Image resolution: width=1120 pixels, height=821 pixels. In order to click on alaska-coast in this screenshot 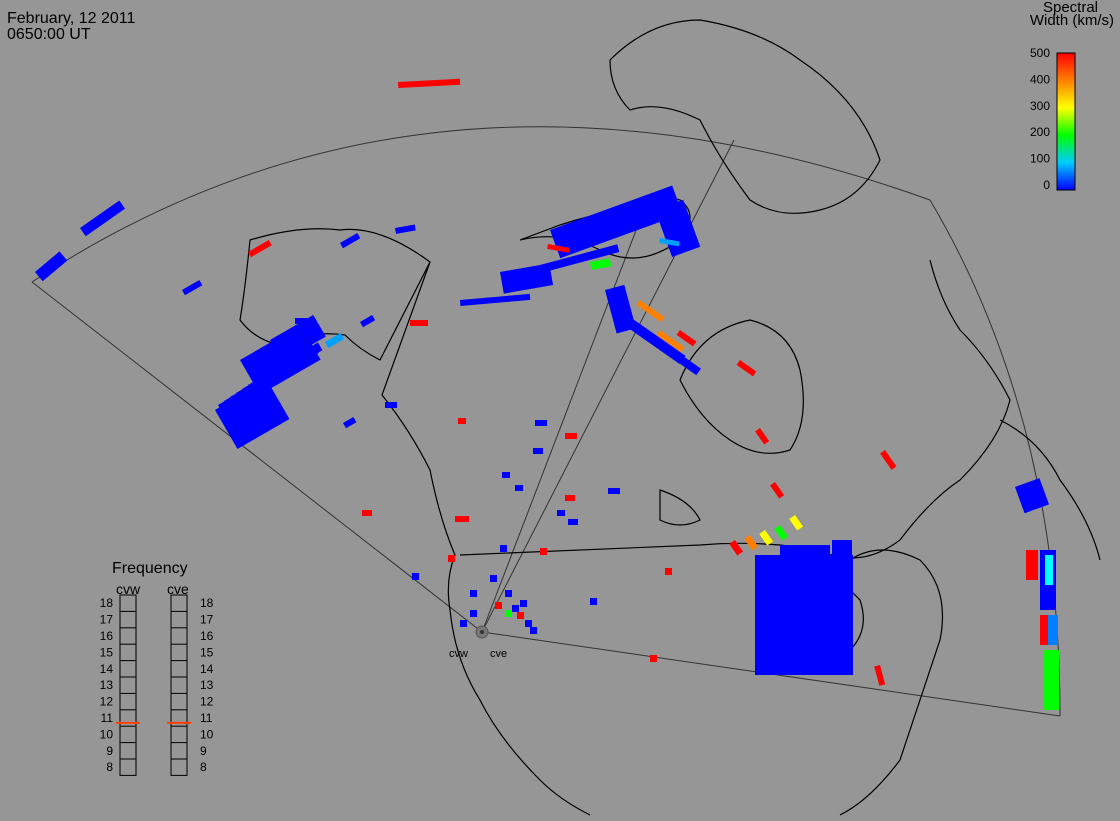, I will do `click(335, 294)`.